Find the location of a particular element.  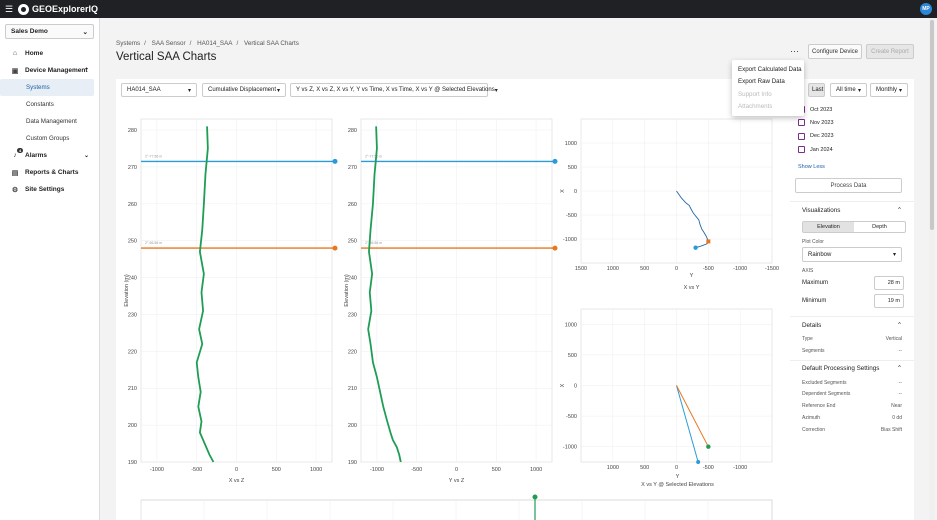

details-header: Details ⌃ is located at coordinates (852, 324).